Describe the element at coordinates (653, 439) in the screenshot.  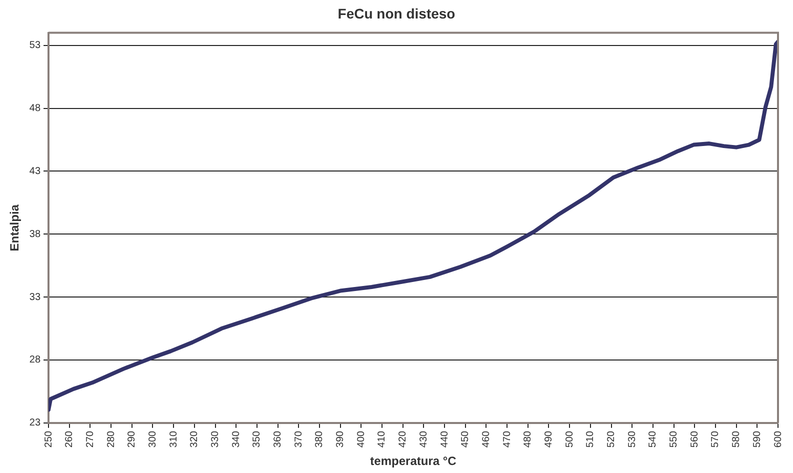
I see `x-tick-label: 540` at that location.